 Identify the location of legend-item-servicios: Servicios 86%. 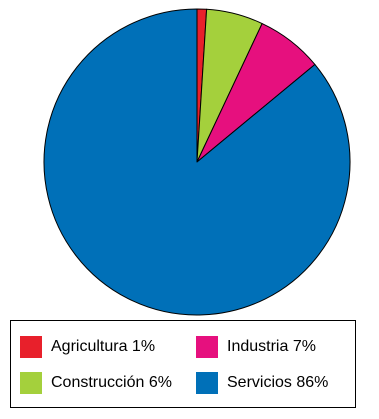
(262, 383).